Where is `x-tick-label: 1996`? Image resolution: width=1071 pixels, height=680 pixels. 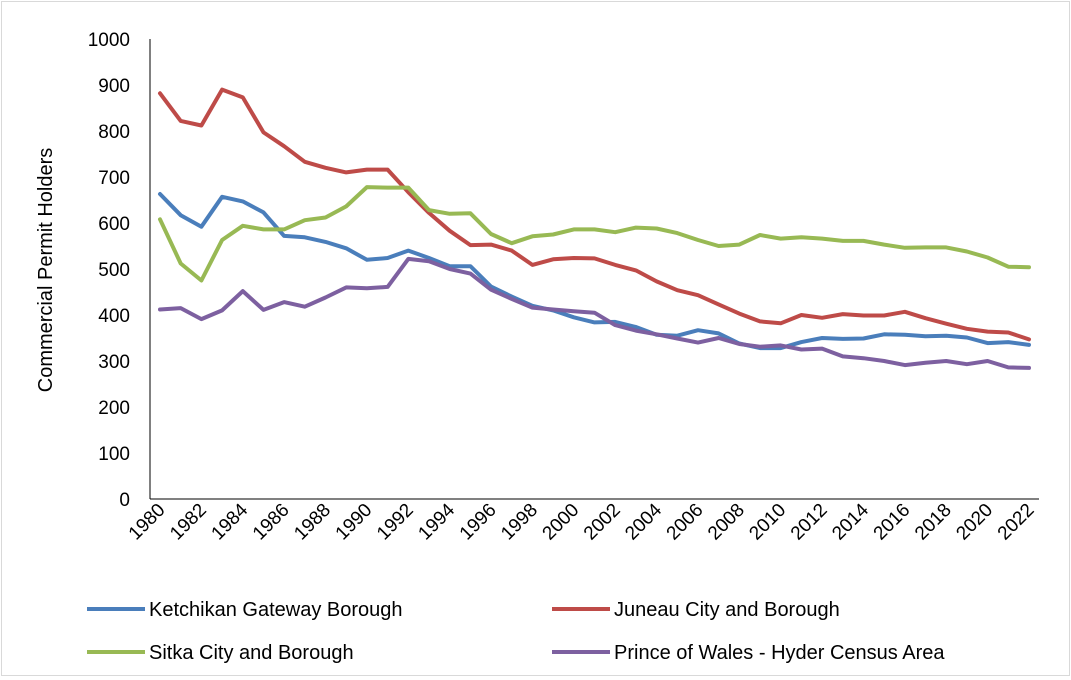 x-tick-label: 1996 is located at coordinates (478, 522).